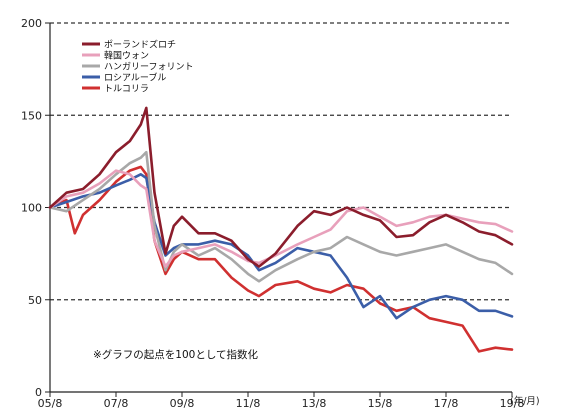  What do you see at coordinates (248, 403) in the screenshot?
I see `x-tick-label: 11/8` at bounding box center [248, 403].